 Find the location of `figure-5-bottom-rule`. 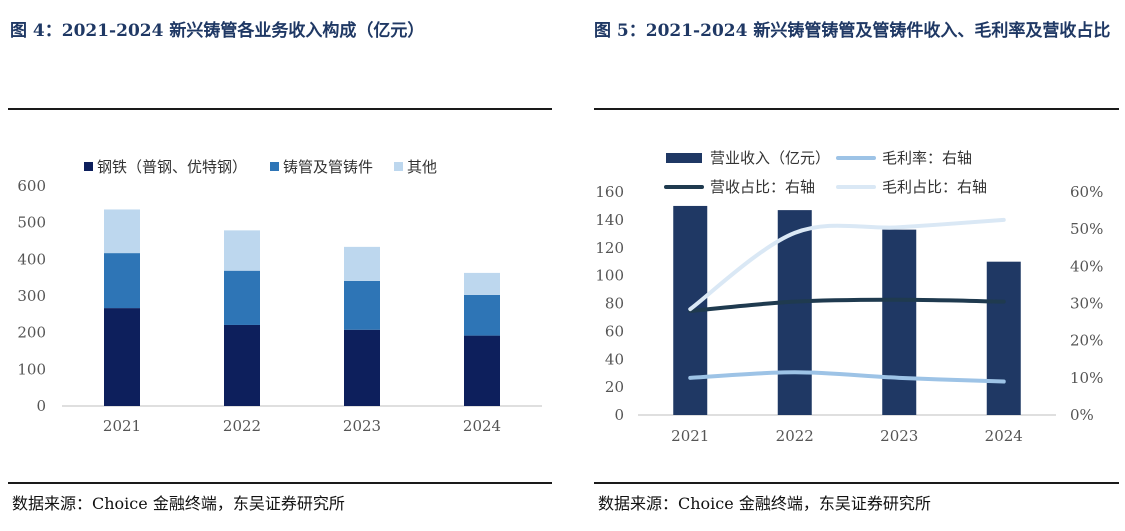

figure-5-bottom-rule is located at coordinates (856, 483).